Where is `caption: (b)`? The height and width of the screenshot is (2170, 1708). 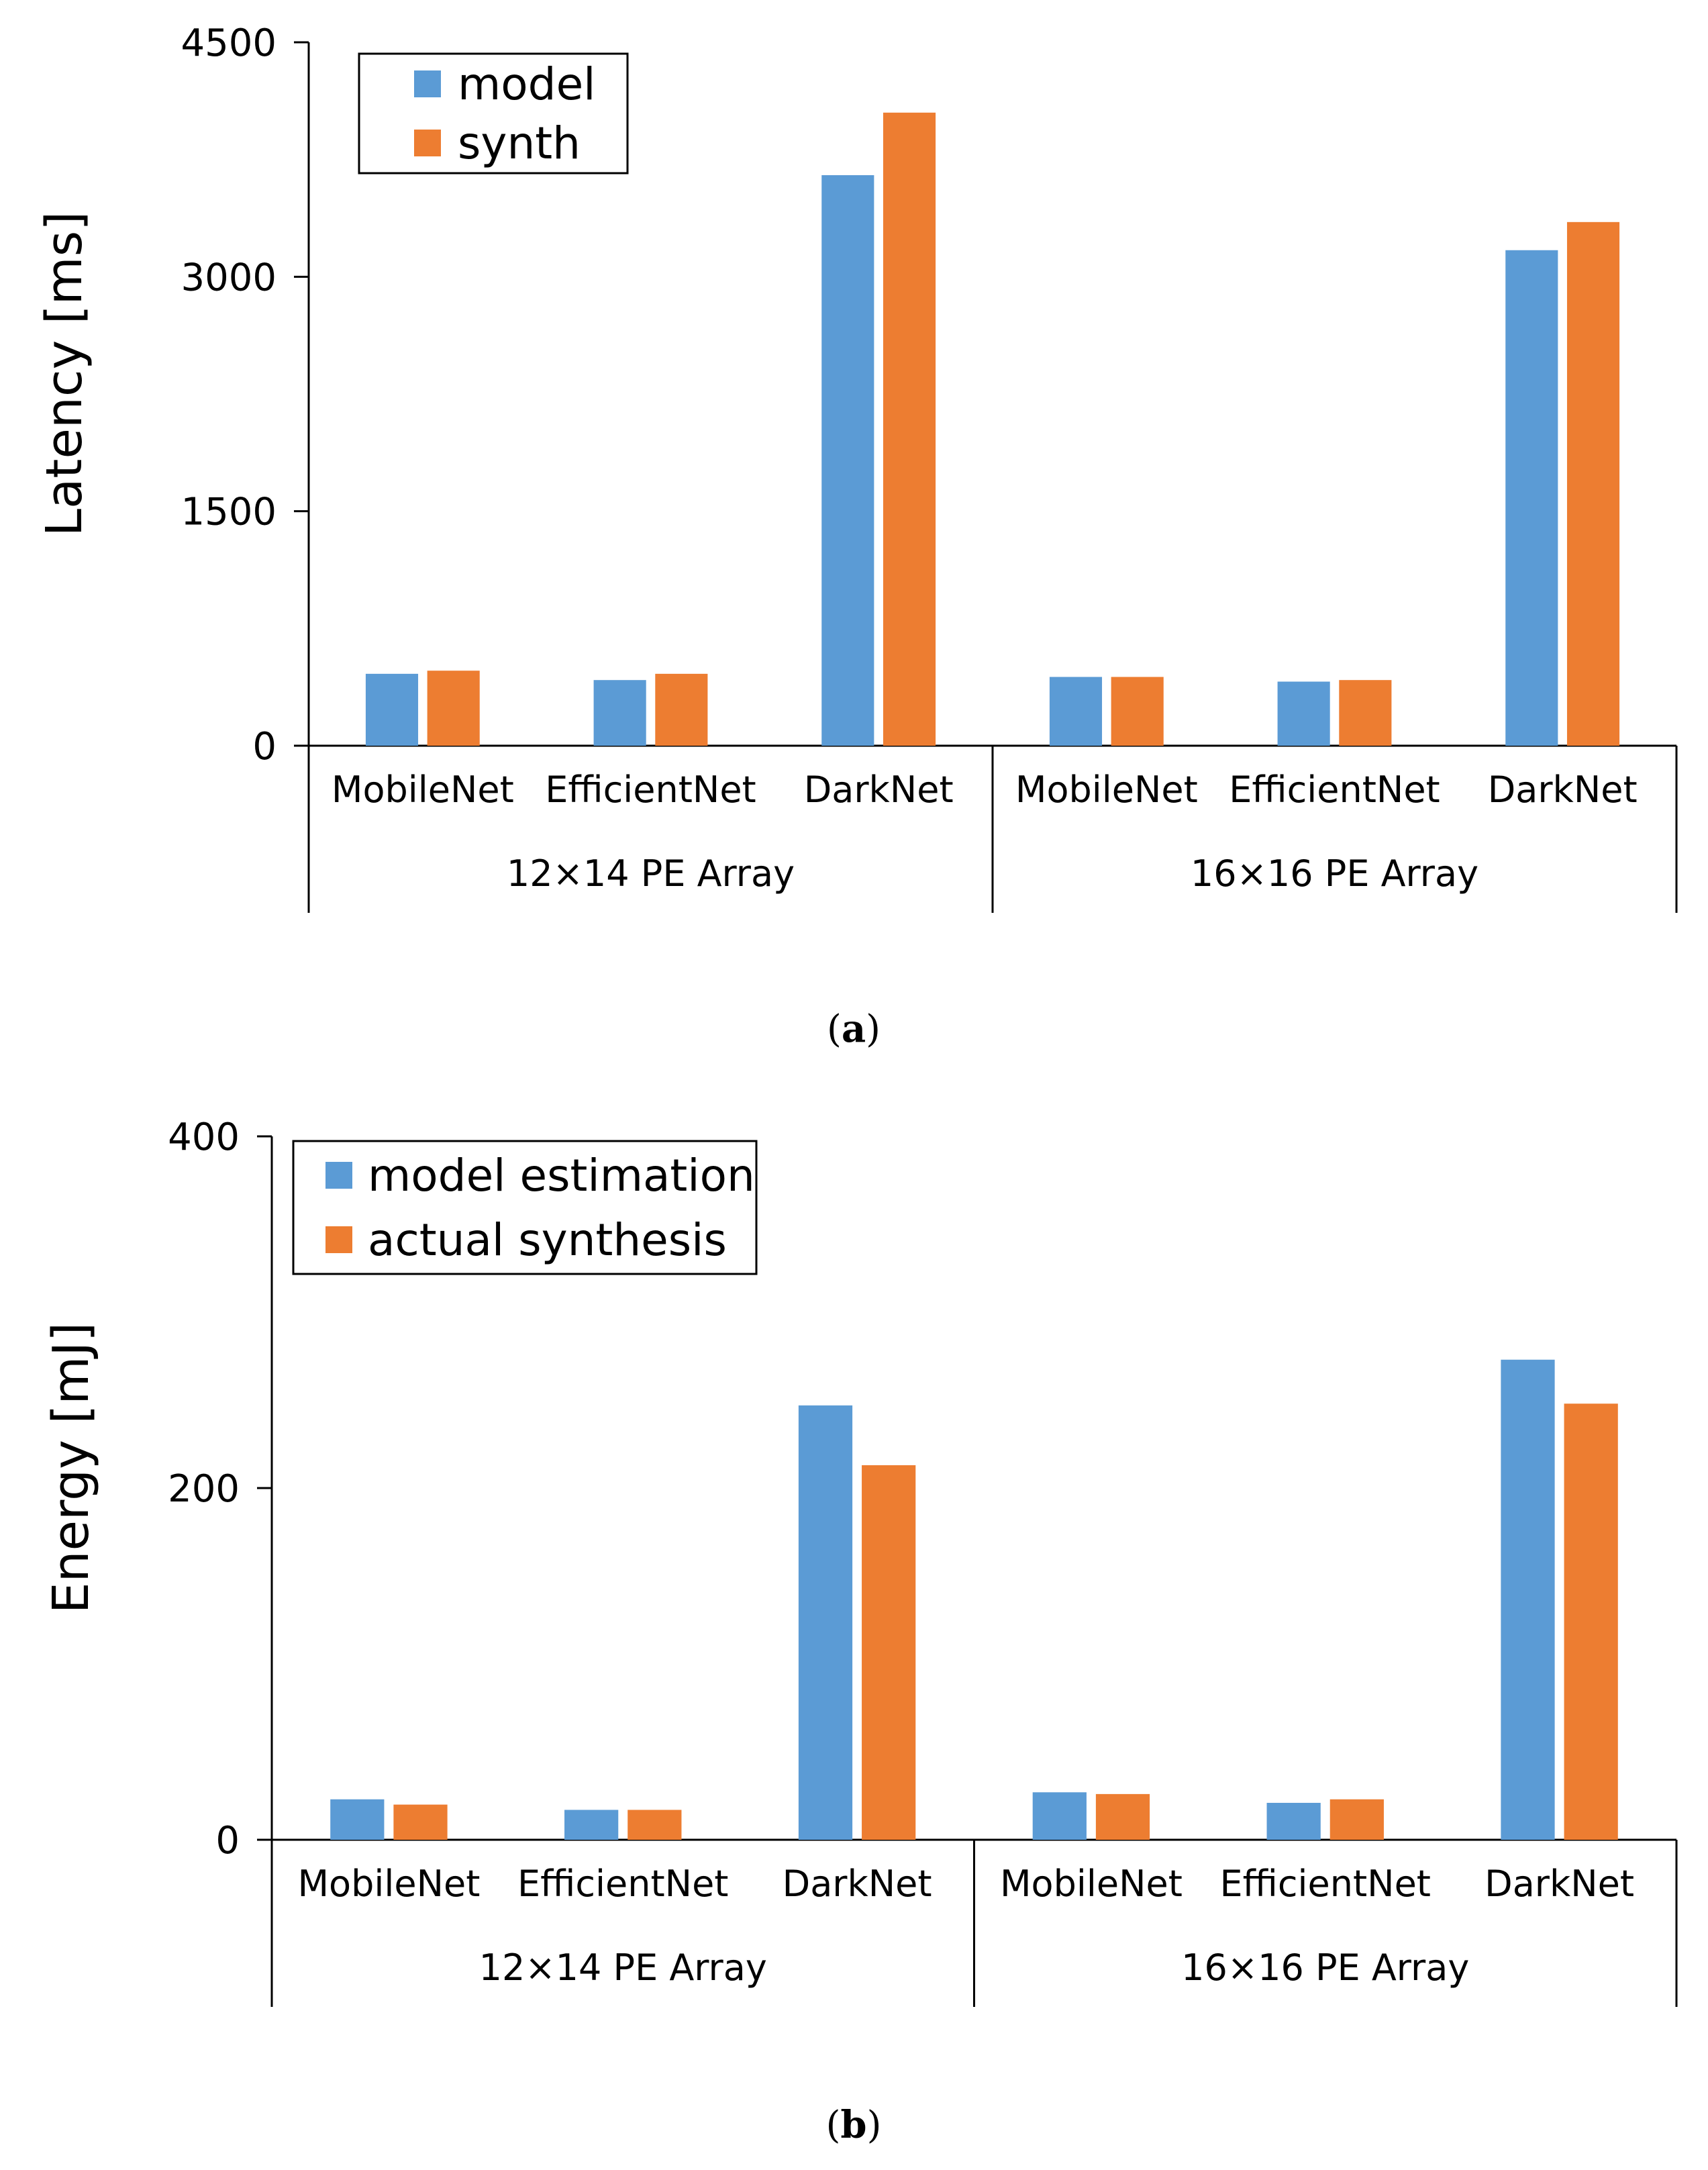 caption: (b) is located at coordinates (854, 2125).